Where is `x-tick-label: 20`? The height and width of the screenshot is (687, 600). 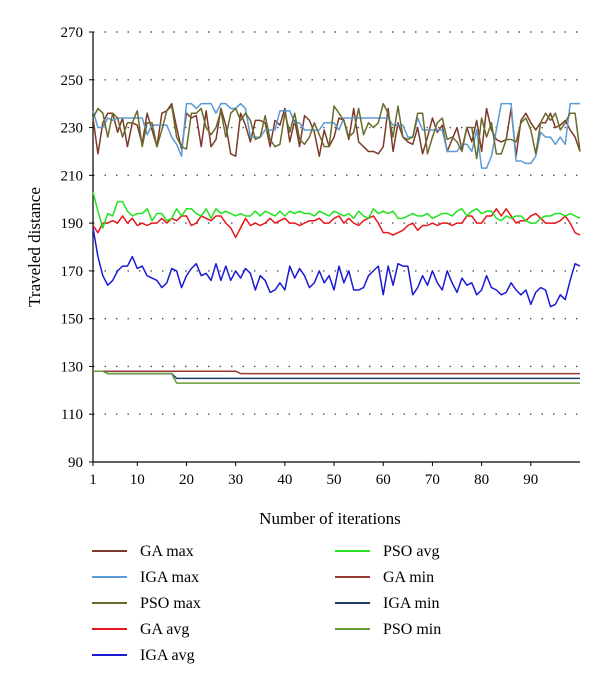 x-tick-label: 20 is located at coordinates (186, 480).